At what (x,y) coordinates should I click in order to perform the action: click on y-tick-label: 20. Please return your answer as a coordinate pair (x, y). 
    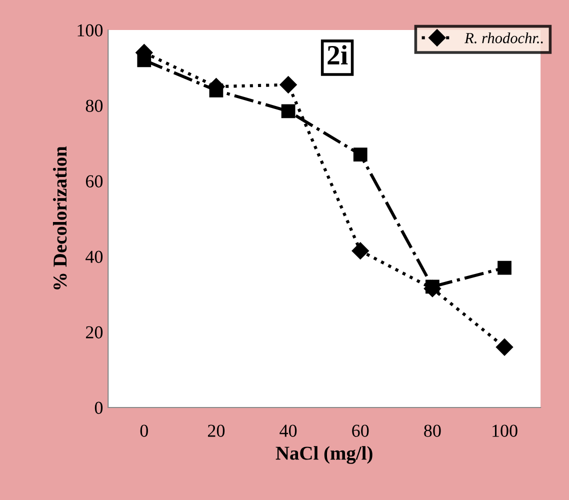
    Looking at the image, I should click on (94, 332).